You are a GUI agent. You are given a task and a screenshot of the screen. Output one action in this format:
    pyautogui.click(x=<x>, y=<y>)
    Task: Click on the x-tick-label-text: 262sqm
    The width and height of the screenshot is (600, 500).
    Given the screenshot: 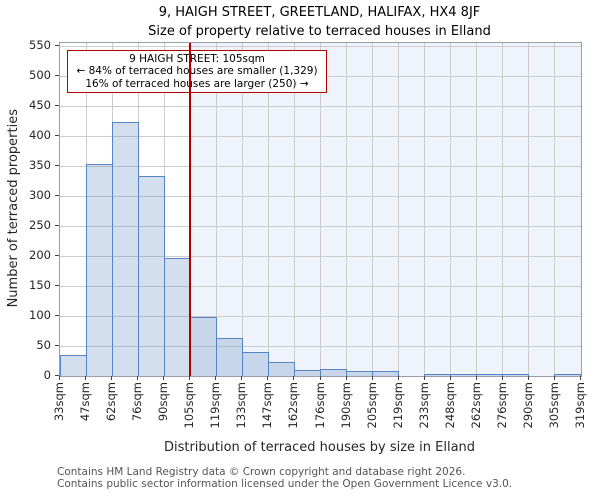 What is the action you would take?
    pyautogui.click(x=475, y=405)
    